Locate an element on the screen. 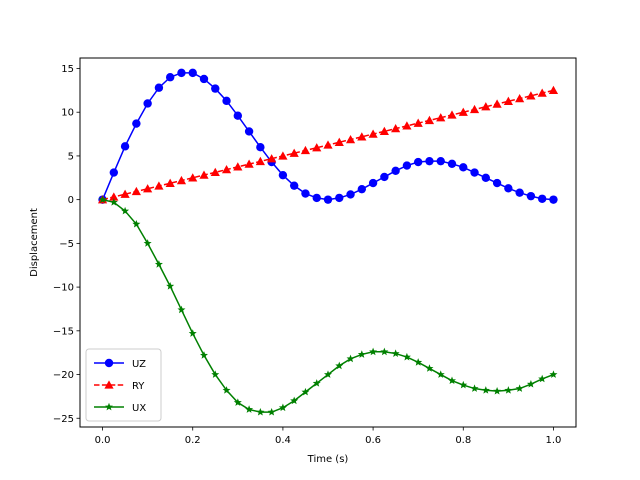  x-tick-label: 0.2 is located at coordinates (193, 440).